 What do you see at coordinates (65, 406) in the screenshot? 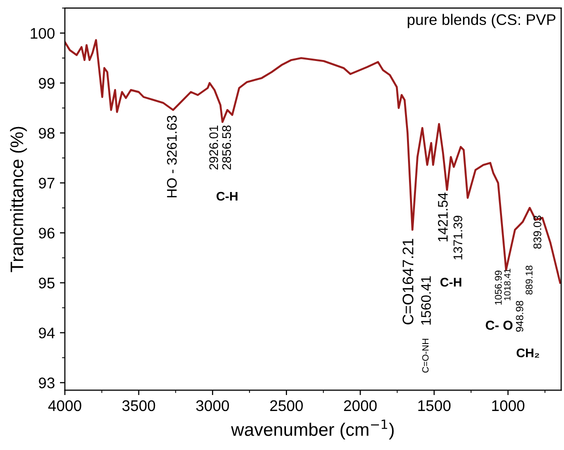
I see `x-tick-label: 4000` at bounding box center [65, 406].